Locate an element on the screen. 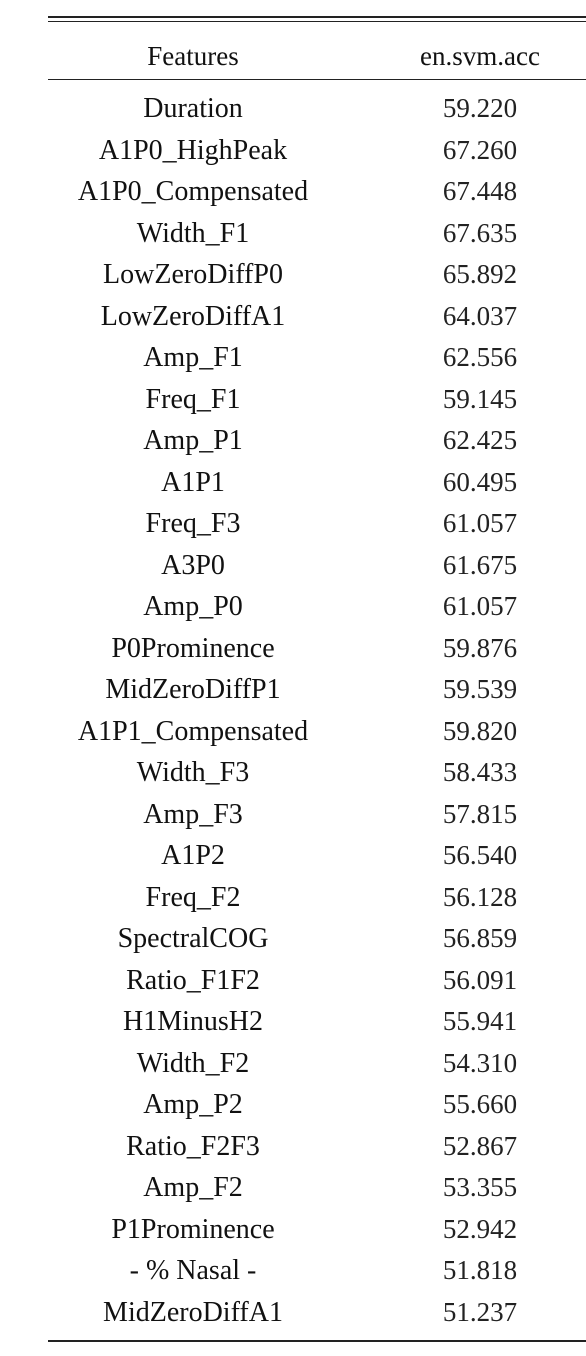 The width and height of the screenshot is (586, 1356). feature-name-cell: A1P1_Compensated is located at coordinates (193, 731).